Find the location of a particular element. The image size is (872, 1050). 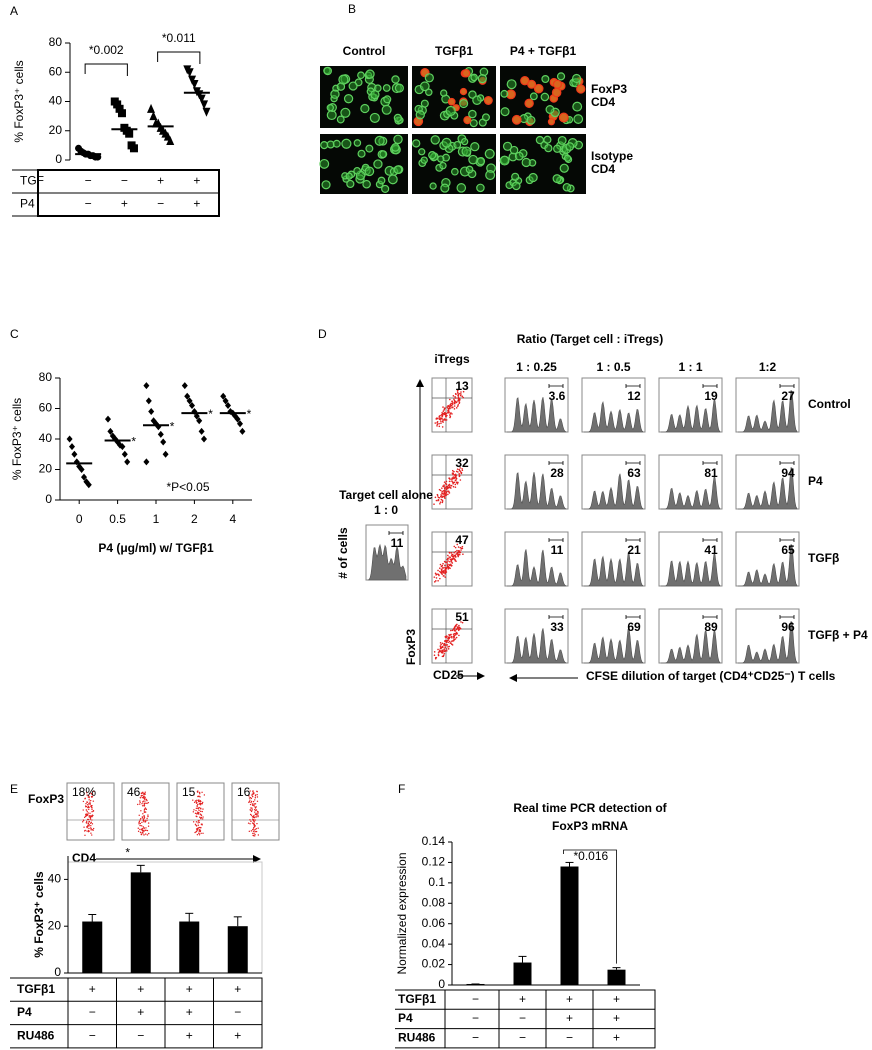

y-tick-label: 80 is located at coordinates (46, 377).